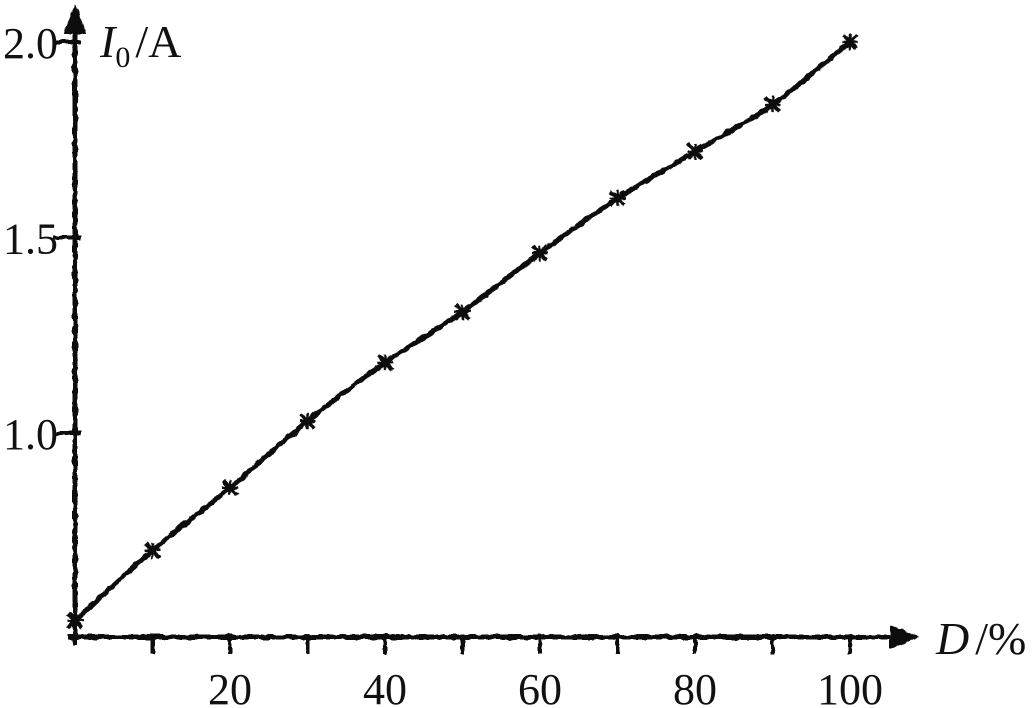 The width and height of the screenshot is (1036, 708). What do you see at coordinates (905, 637) in the screenshot?
I see `x-axis-arrowhead` at bounding box center [905, 637].